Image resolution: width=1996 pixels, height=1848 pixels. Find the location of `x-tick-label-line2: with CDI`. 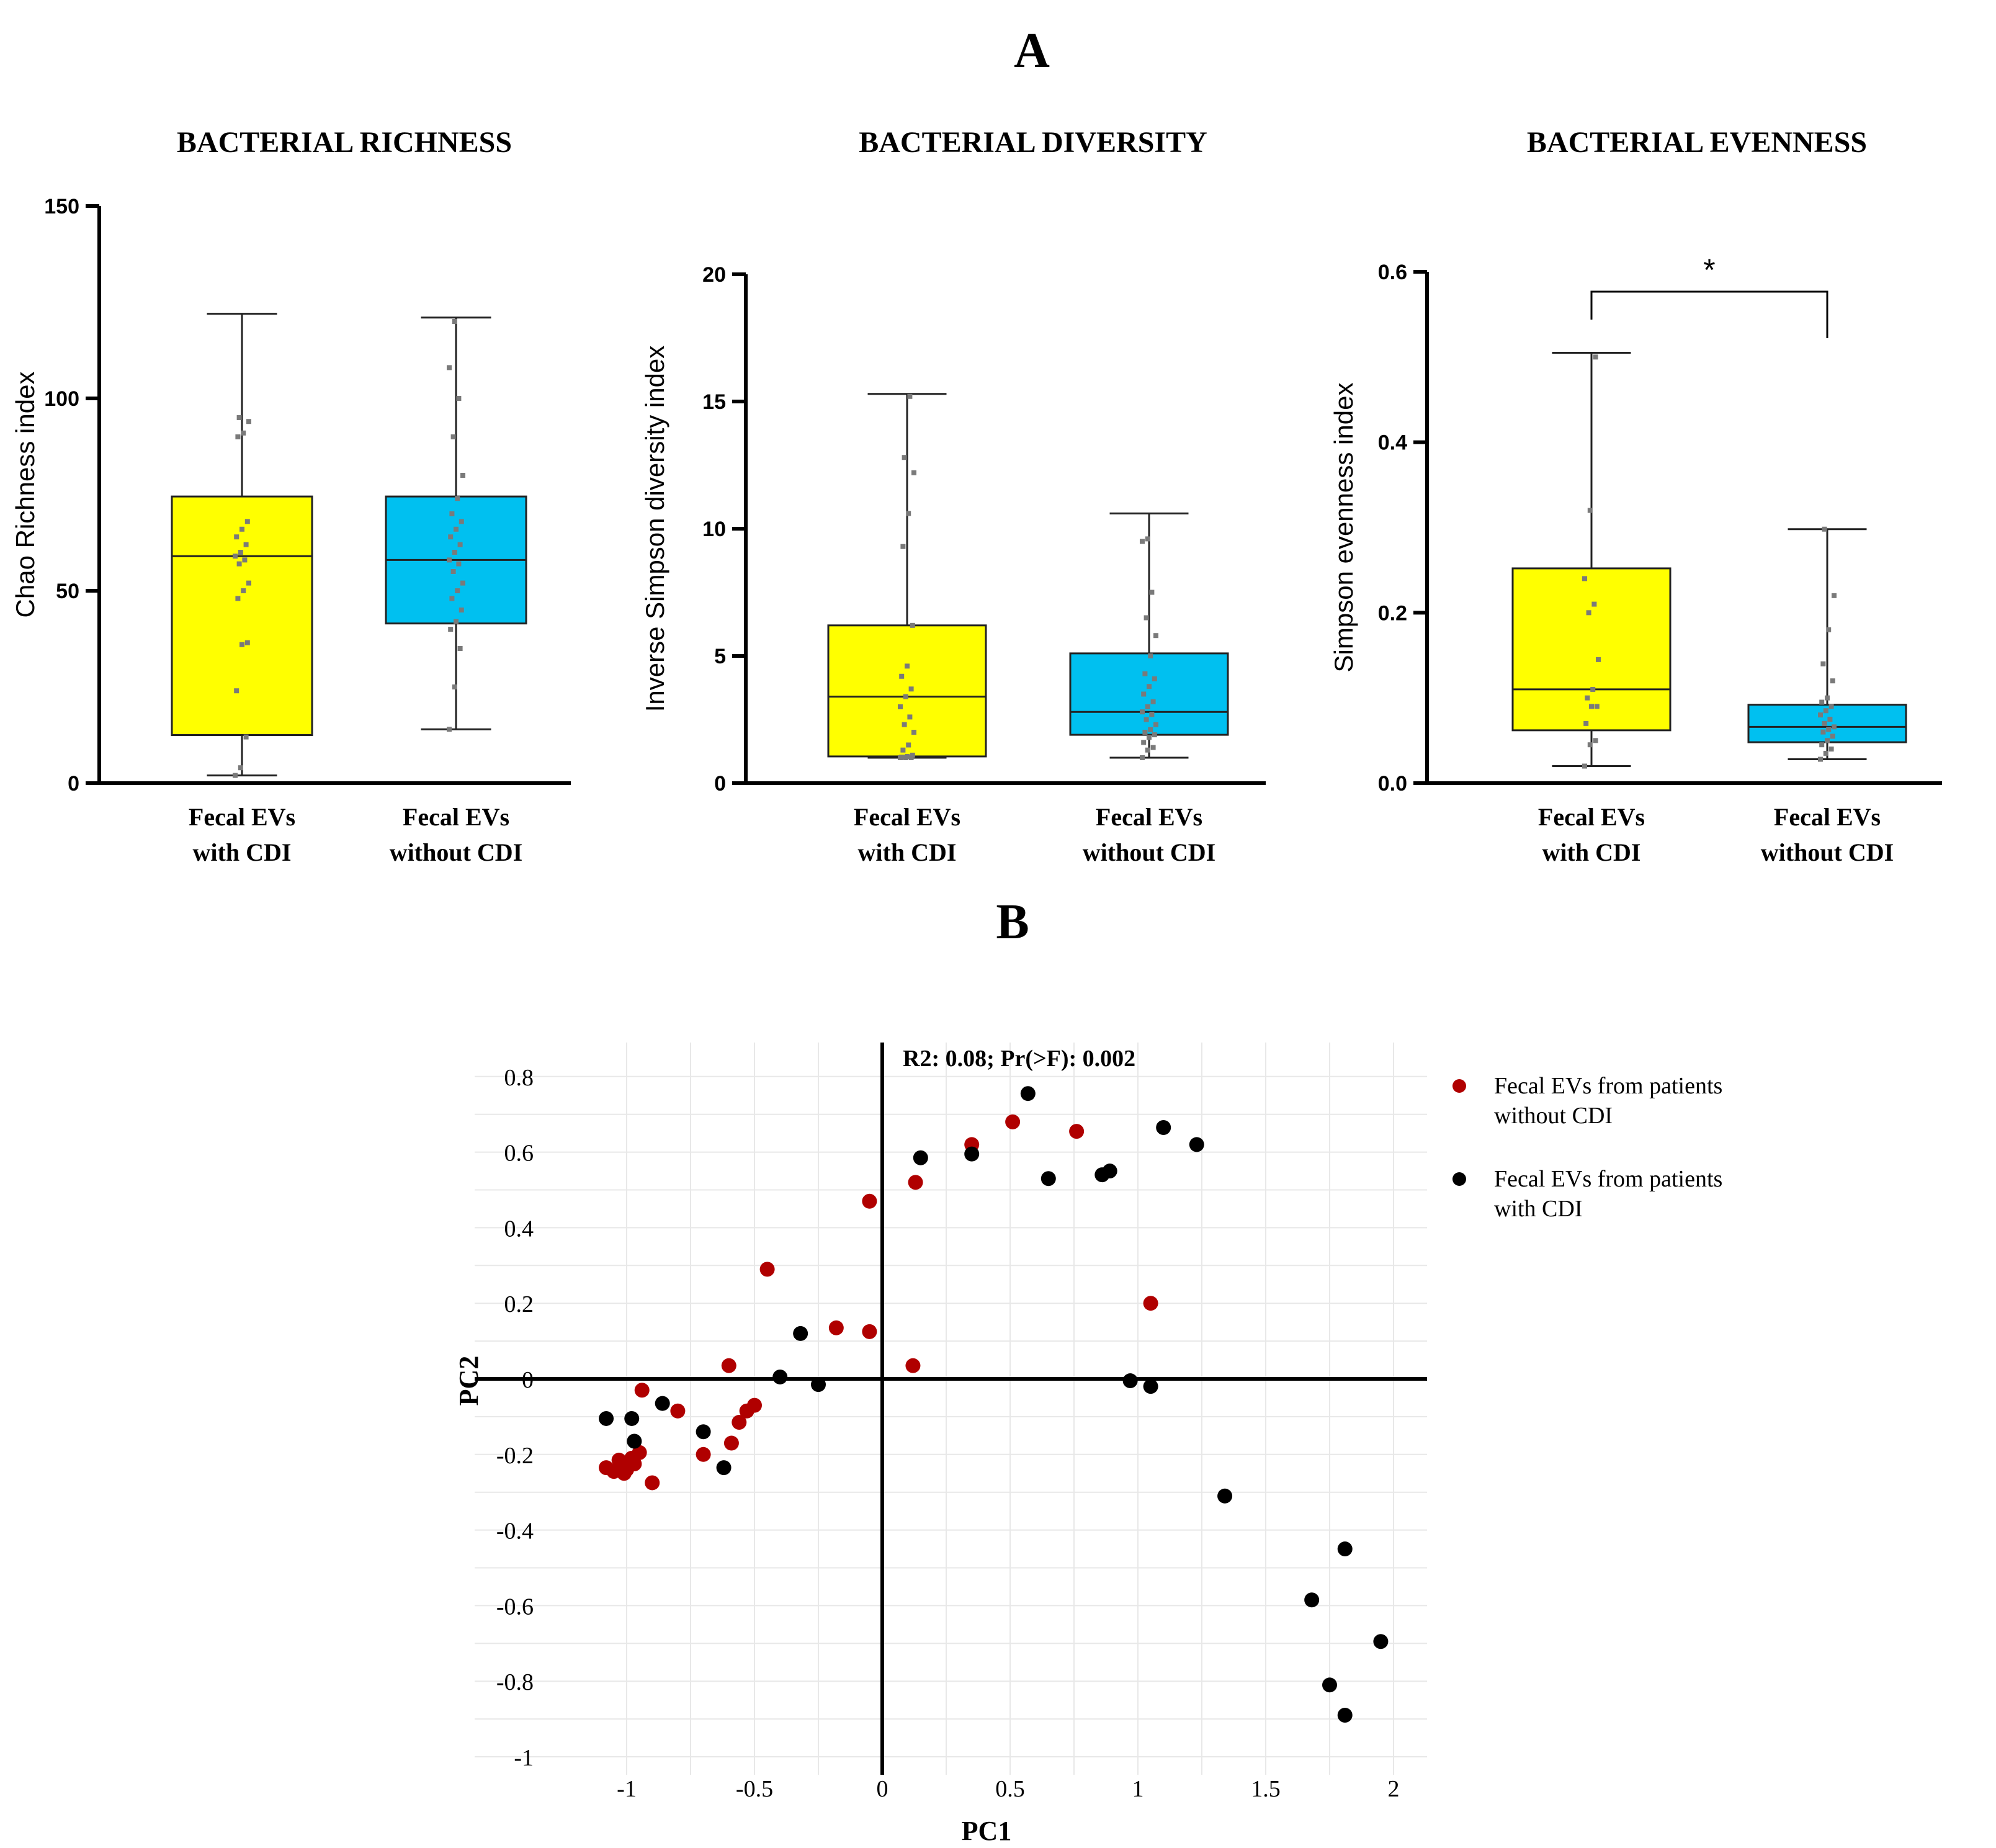

x-tick-label-line2: with CDI is located at coordinates (242, 852).